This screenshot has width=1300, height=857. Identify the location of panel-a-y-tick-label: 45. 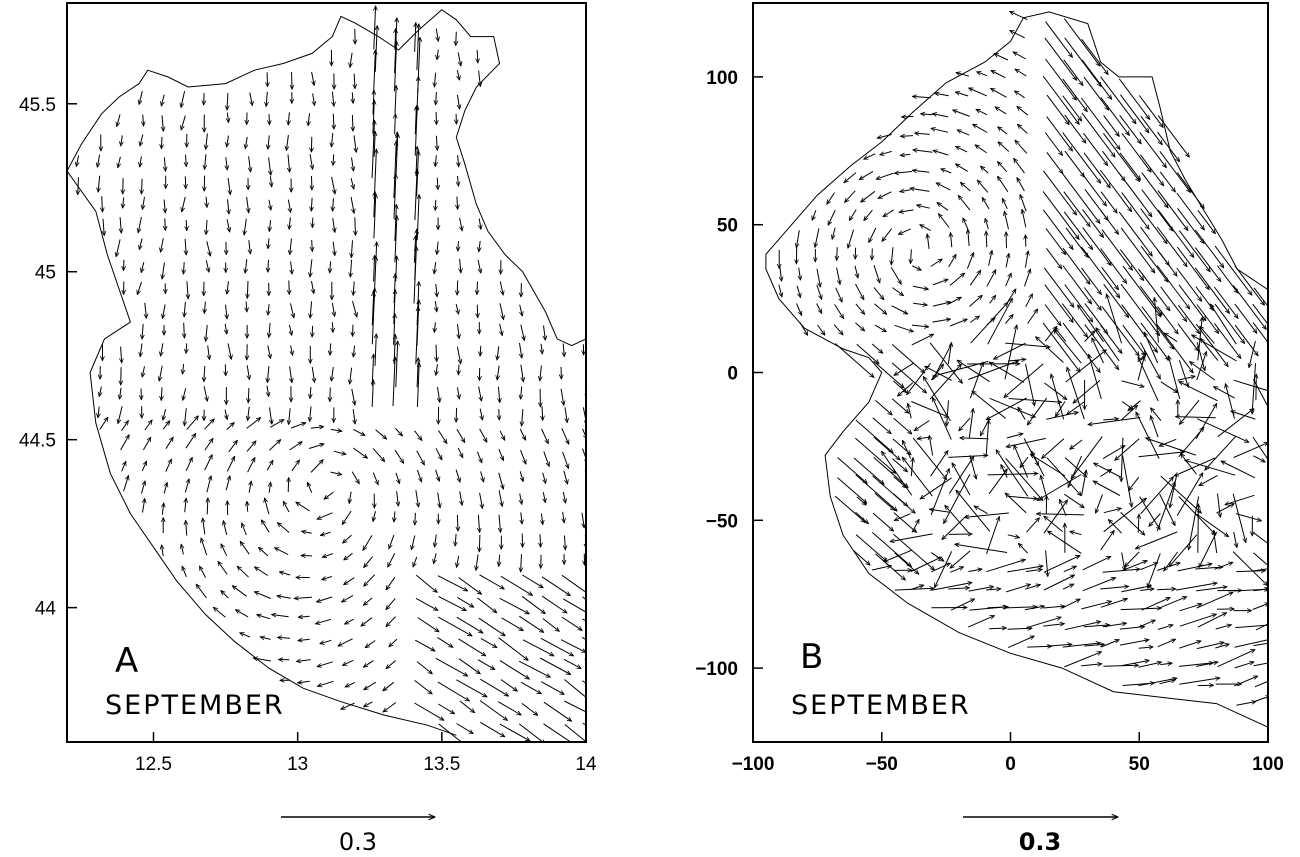
(45, 273).